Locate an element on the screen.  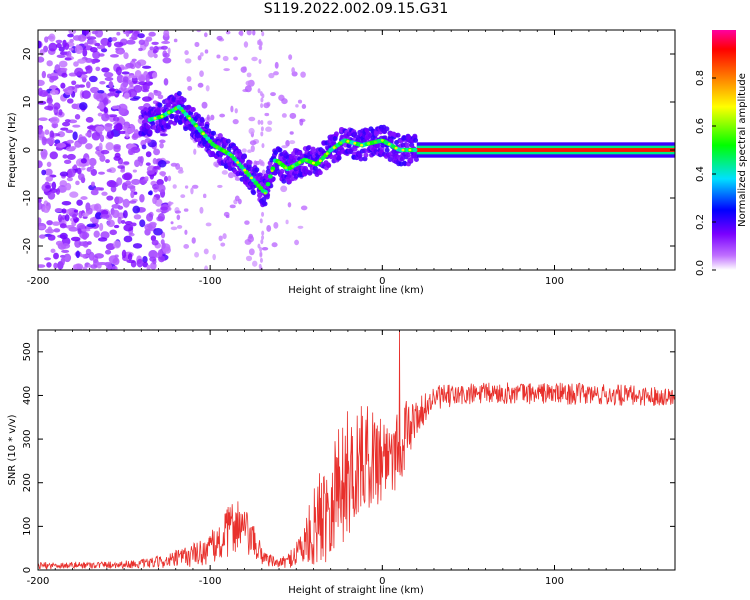
y-tick-label: -20 is located at coordinates (27, 246).